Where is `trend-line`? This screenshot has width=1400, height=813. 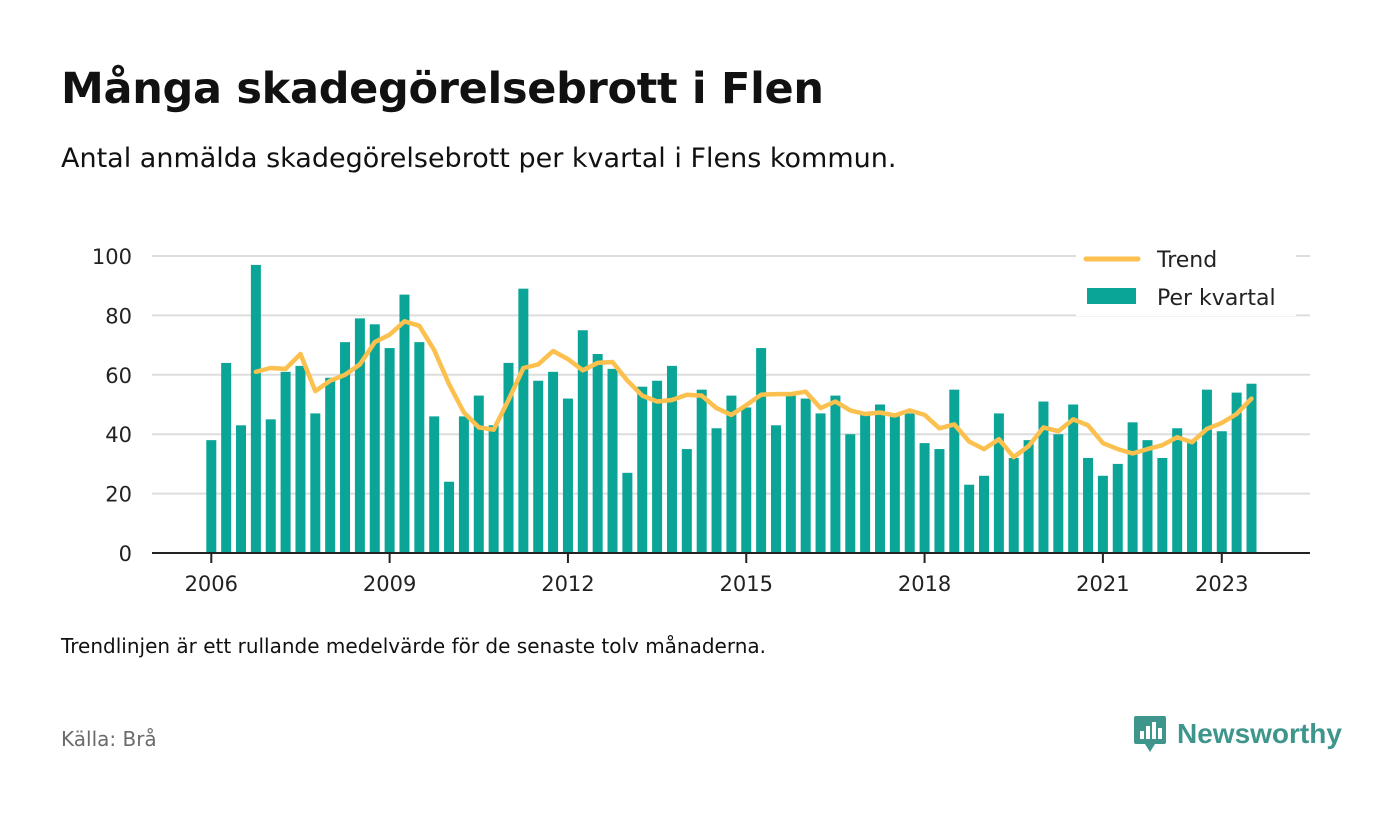 trend-line is located at coordinates (753, 389).